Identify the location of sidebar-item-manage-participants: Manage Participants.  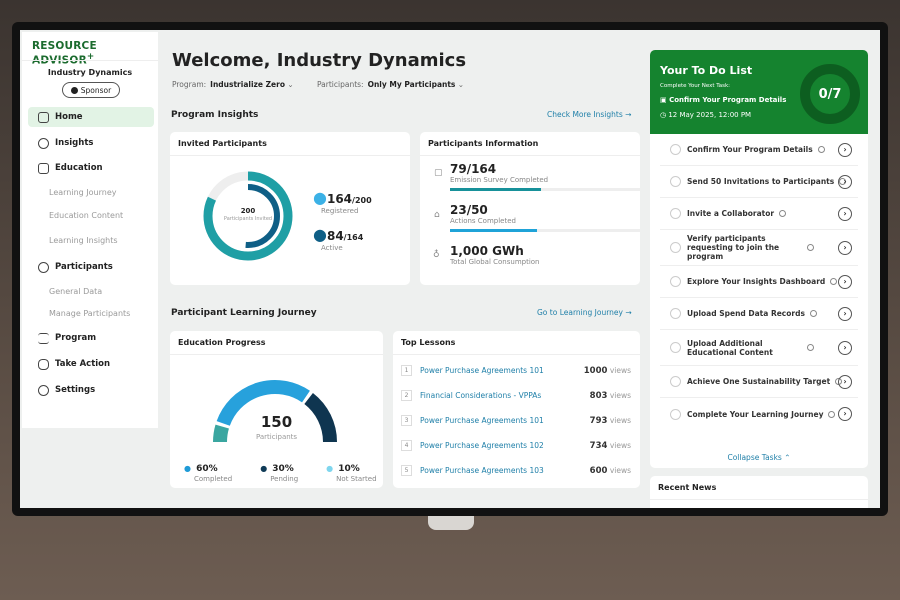
(90, 313).